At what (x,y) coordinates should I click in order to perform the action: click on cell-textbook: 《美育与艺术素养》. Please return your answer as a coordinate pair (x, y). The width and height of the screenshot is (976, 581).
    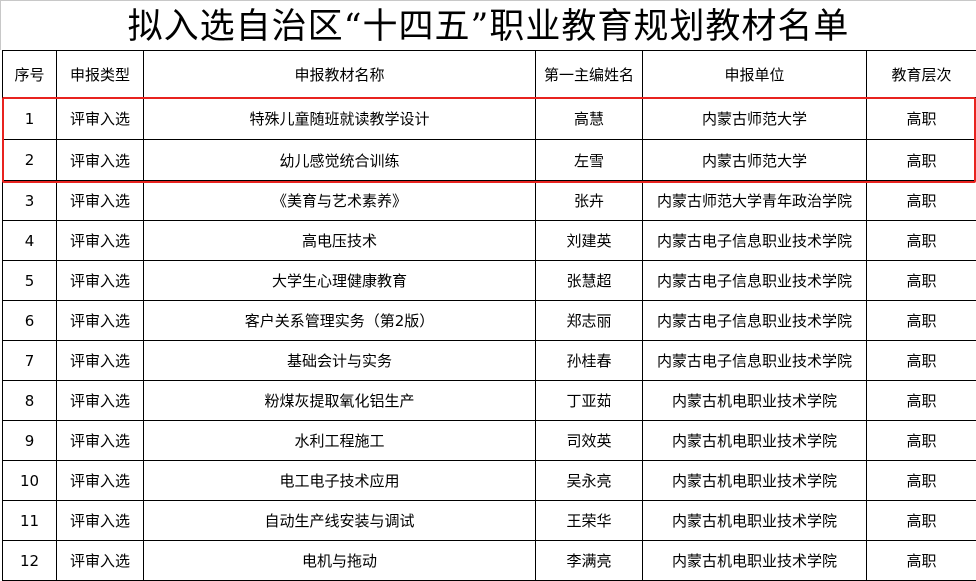
    Looking at the image, I should click on (339, 200).